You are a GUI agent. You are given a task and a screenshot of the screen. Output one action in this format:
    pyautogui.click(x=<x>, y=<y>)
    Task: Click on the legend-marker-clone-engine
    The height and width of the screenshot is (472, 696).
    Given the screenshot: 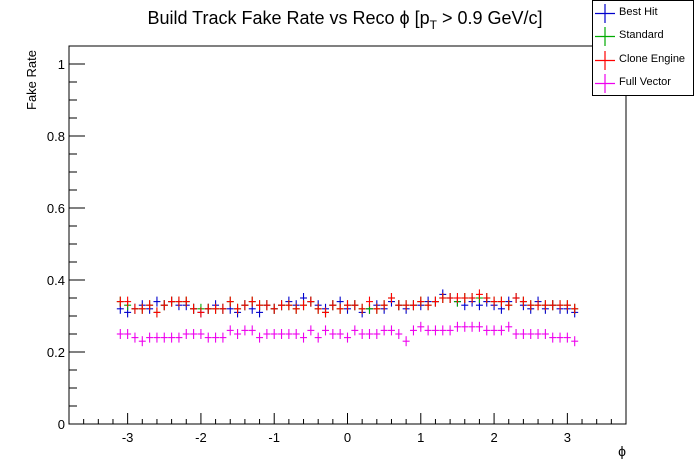 What is the action you would take?
    pyautogui.click(x=605, y=60)
    